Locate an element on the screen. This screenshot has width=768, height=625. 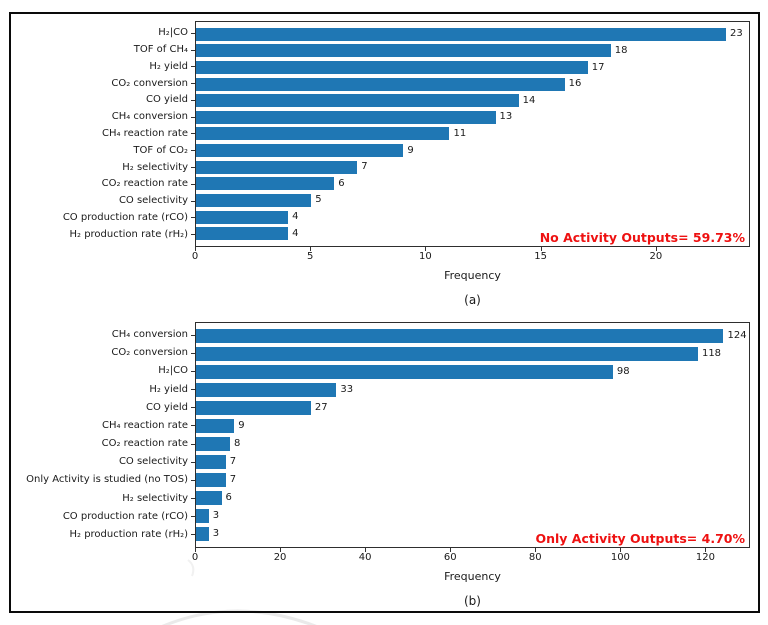
bar-value-label: 3 is located at coordinates (216, 533).